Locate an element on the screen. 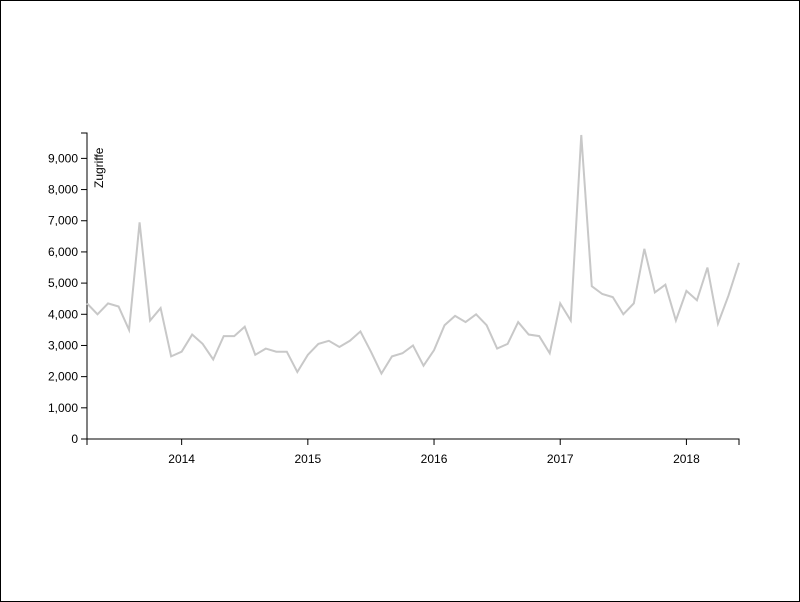 Image resolution: width=800 pixels, height=602 pixels. y-tick-label: 6,000 is located at coordinates (63, 252).